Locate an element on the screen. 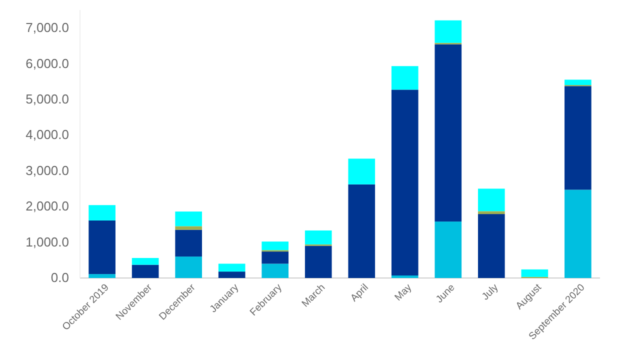 The width and height of the screenshot is (640, 350). y-tick-label: 7,000.0 is located at coordinates (47, 28).